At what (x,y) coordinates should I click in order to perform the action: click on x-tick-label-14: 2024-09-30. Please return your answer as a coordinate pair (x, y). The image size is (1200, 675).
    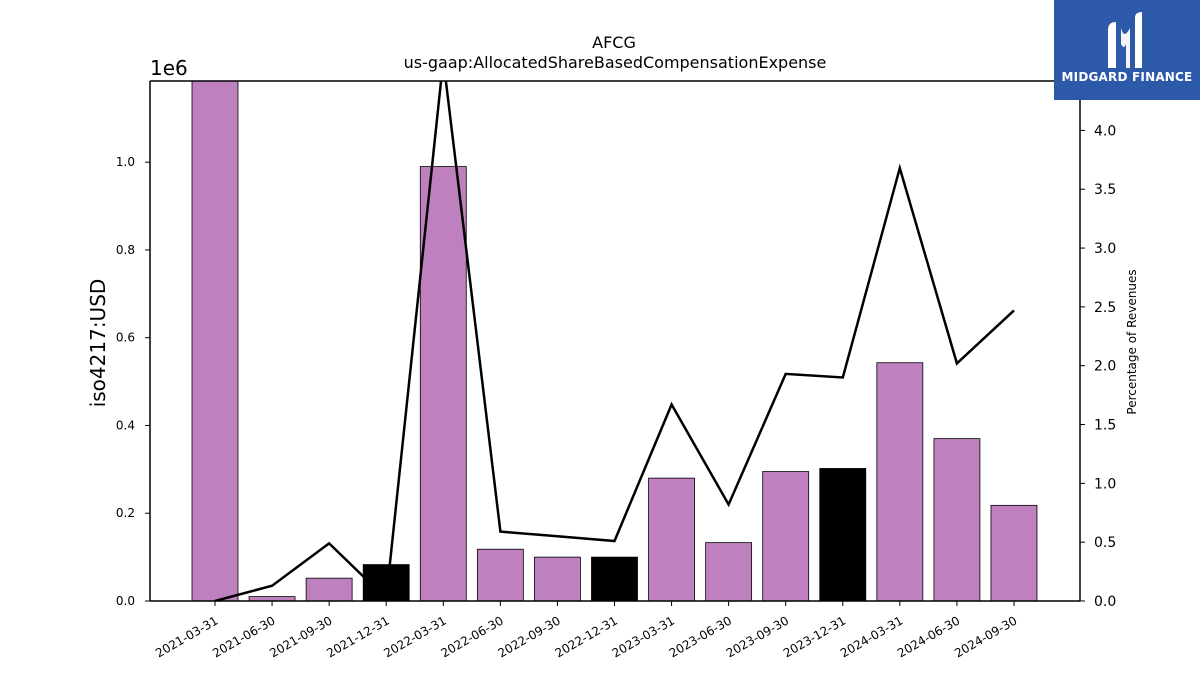
    Looking at the image, I should click on (985, 636).